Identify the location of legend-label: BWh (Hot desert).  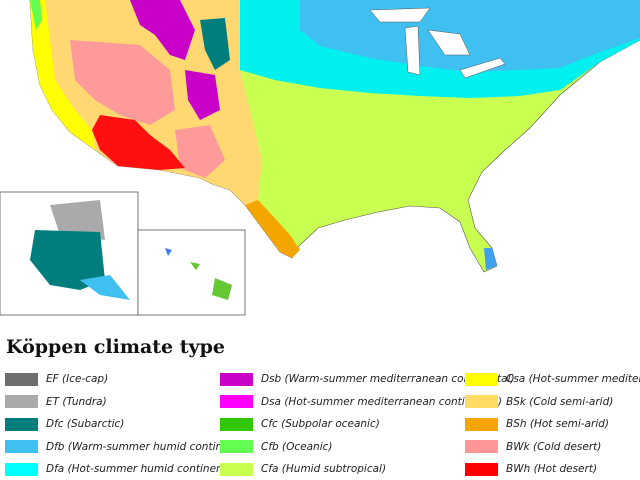
(552, 469).